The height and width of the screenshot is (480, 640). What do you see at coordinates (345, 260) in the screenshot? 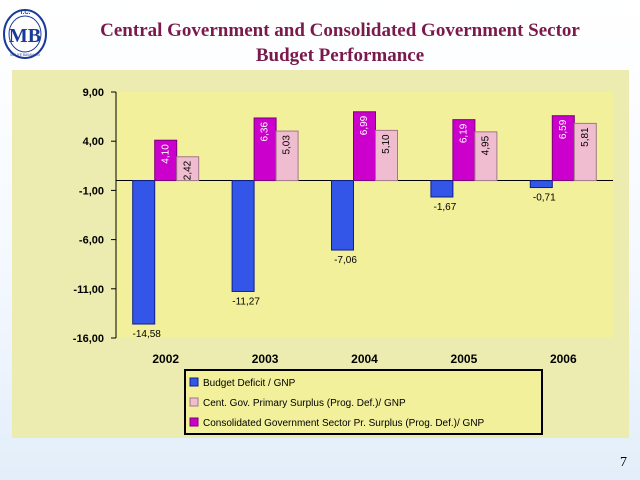
I see `data-label: -7,06` at bounding box center [345, 260].